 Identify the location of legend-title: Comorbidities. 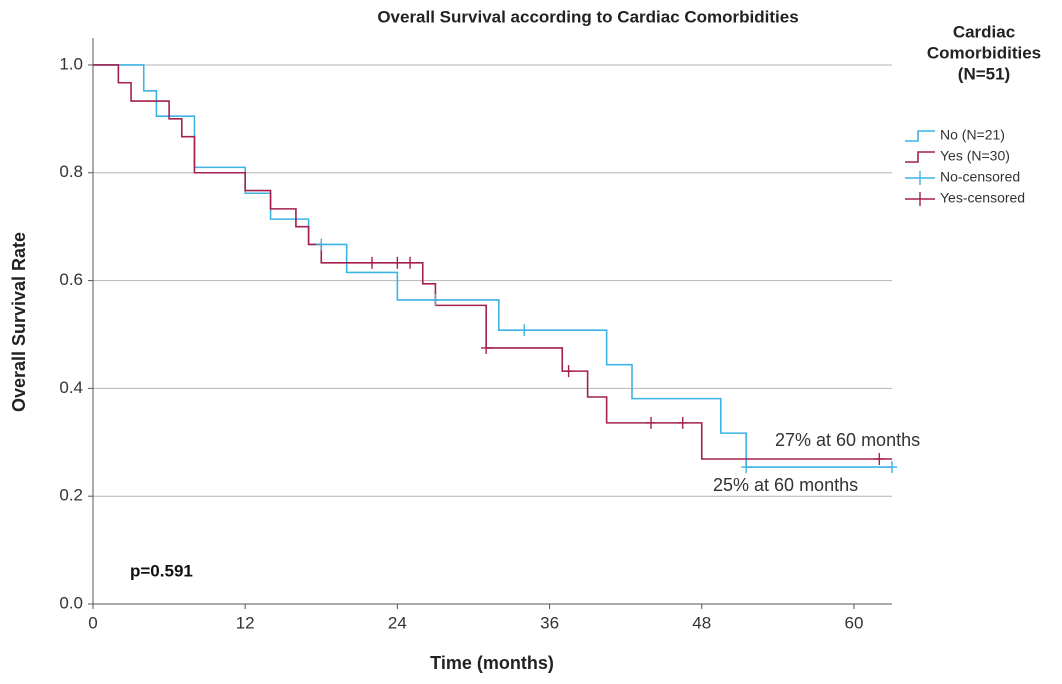
(984, 52).